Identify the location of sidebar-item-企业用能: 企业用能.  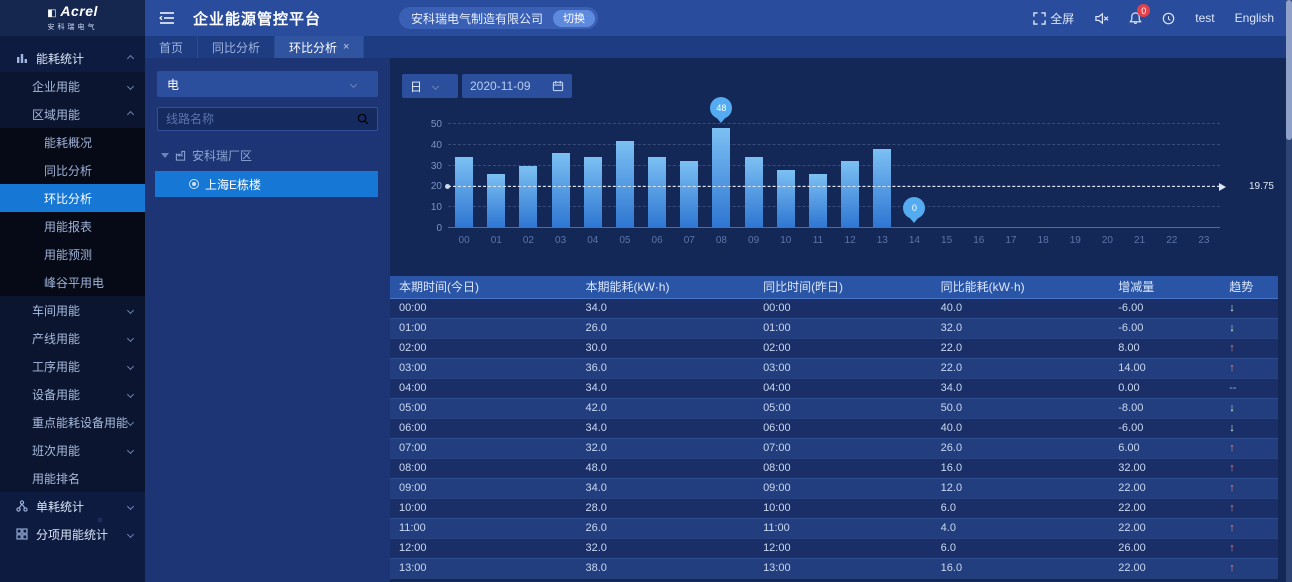
(72, 86).